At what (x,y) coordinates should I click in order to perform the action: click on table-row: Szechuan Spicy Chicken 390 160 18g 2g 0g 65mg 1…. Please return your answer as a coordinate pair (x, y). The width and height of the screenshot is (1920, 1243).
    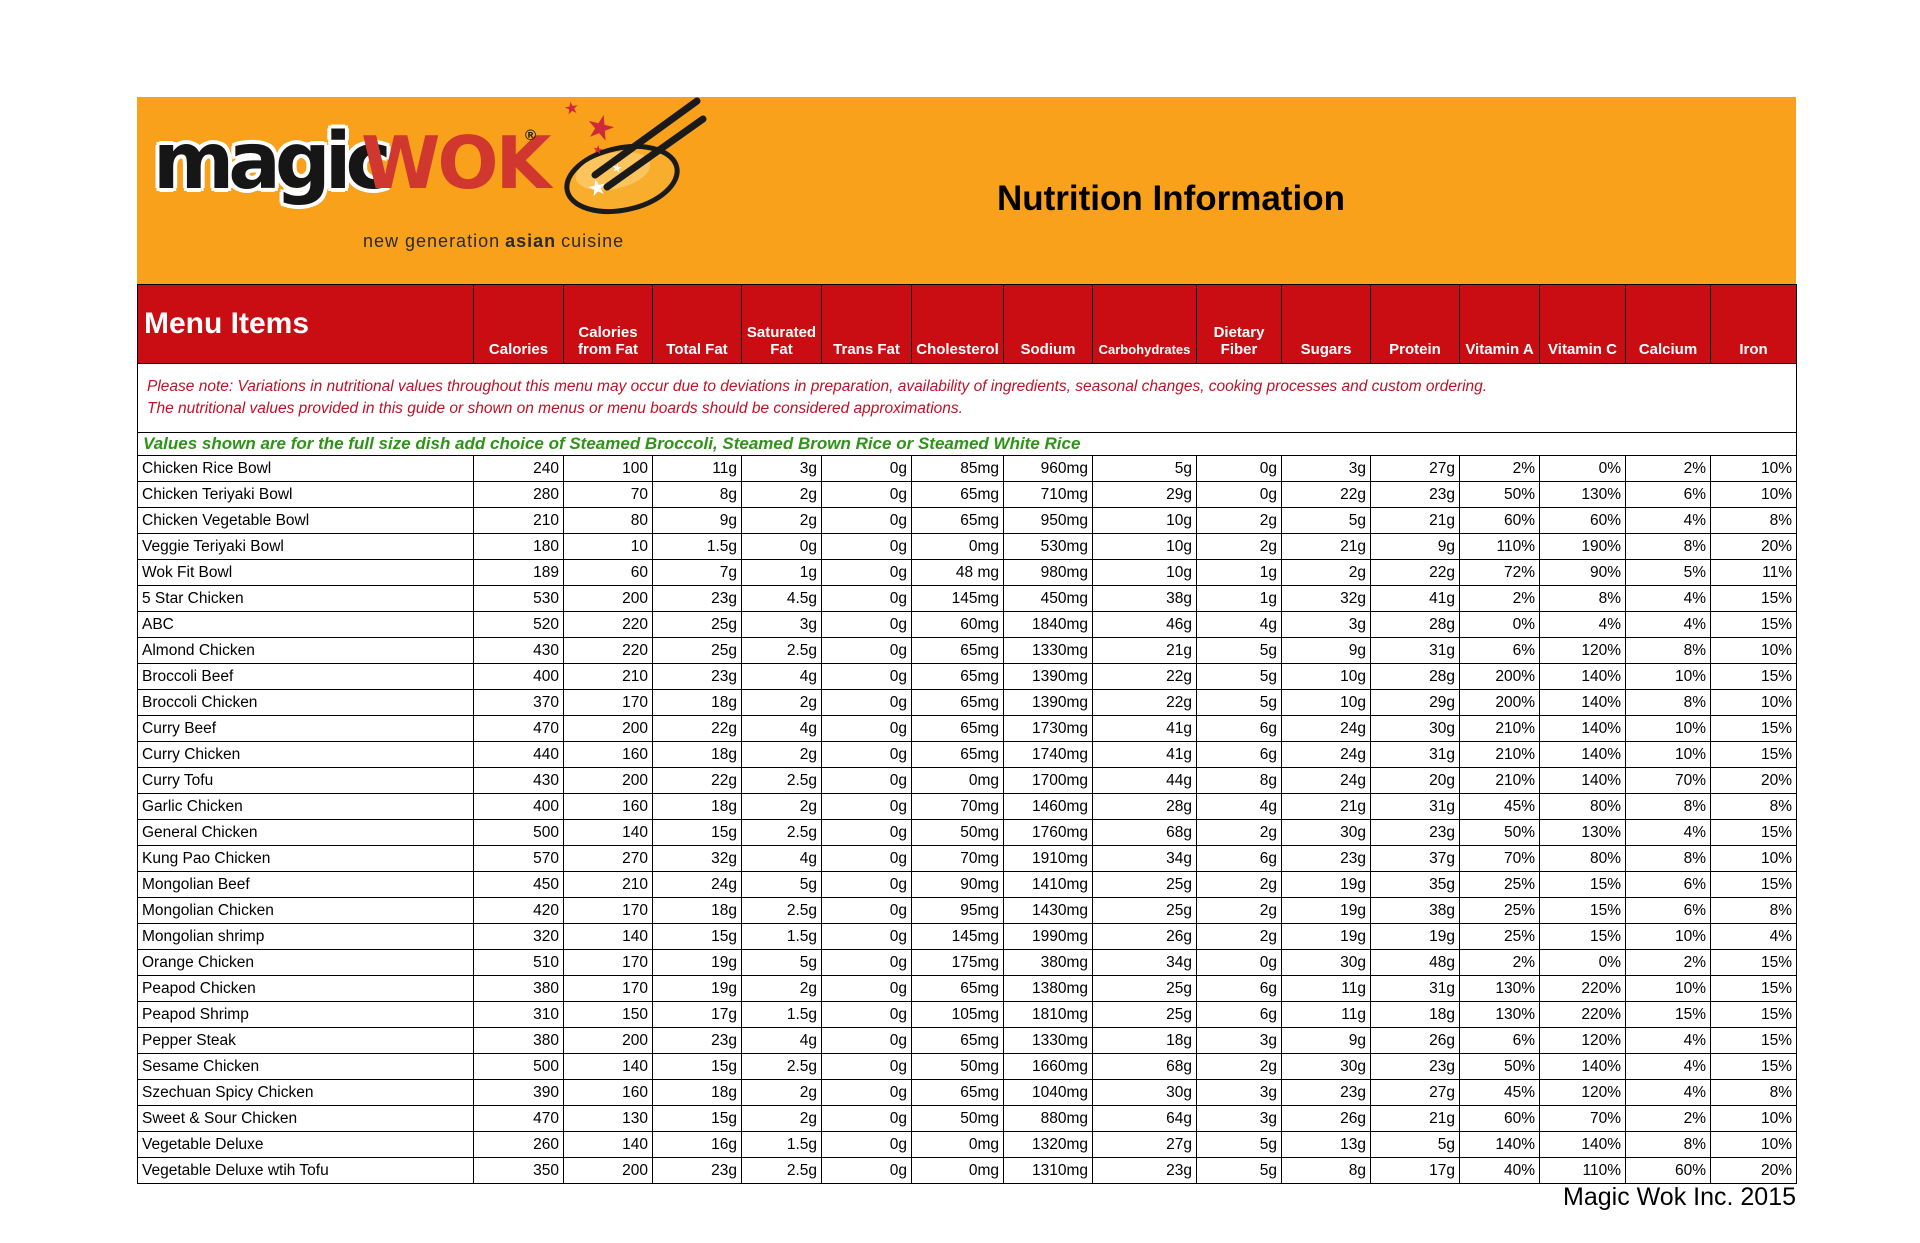
    Looking at the image, I should click on (967, 1092).